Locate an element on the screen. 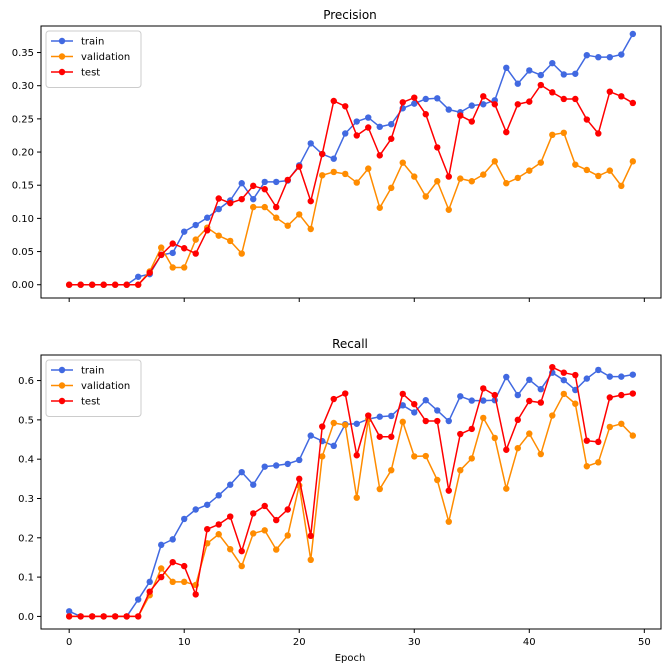 This screenshot has height=669, width=668. recall-x-tick-label: 20 is located at coordinates (299, 642).